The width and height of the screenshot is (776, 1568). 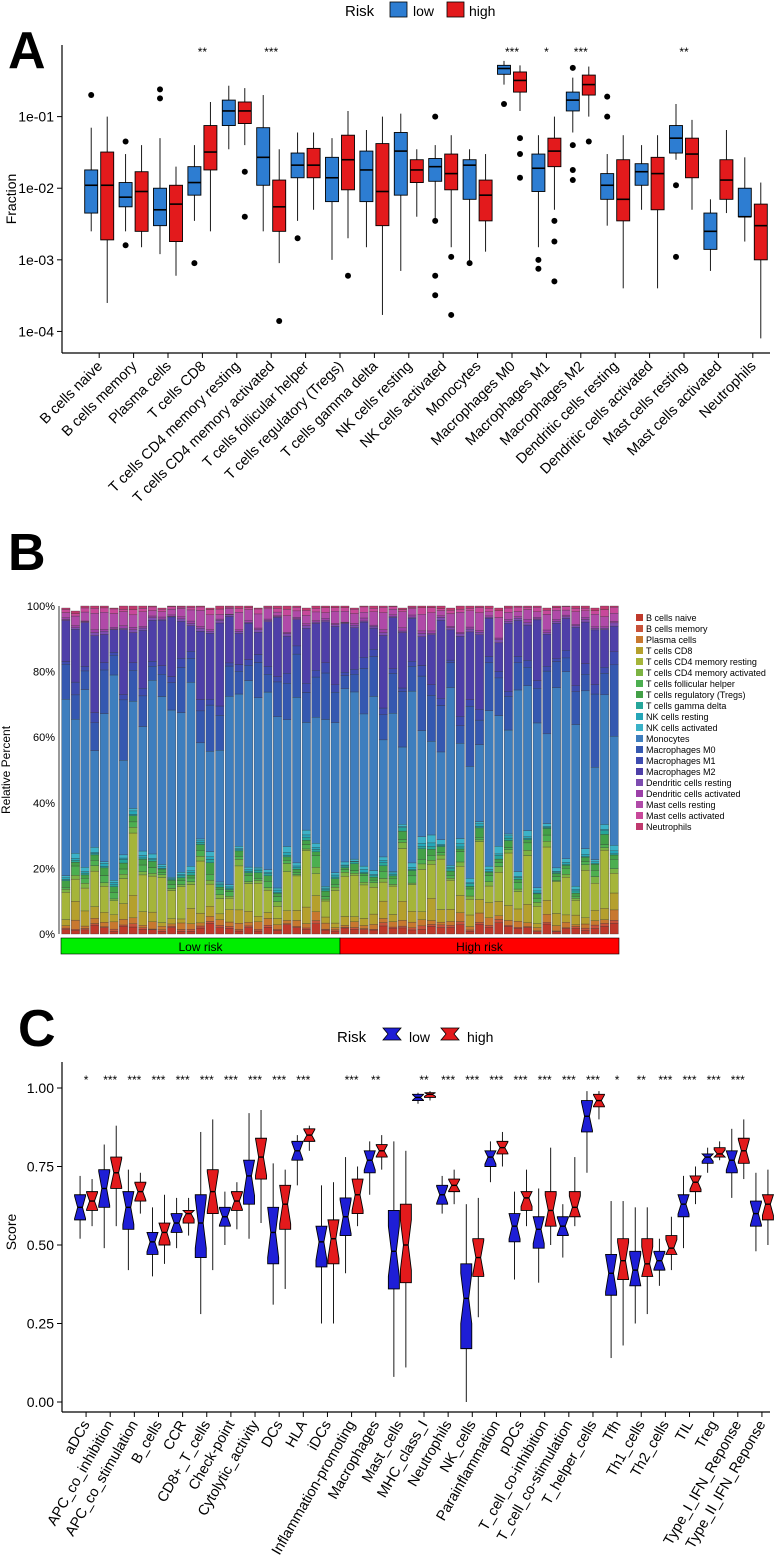 I want to click on box-high, so click(x=210, y=166).